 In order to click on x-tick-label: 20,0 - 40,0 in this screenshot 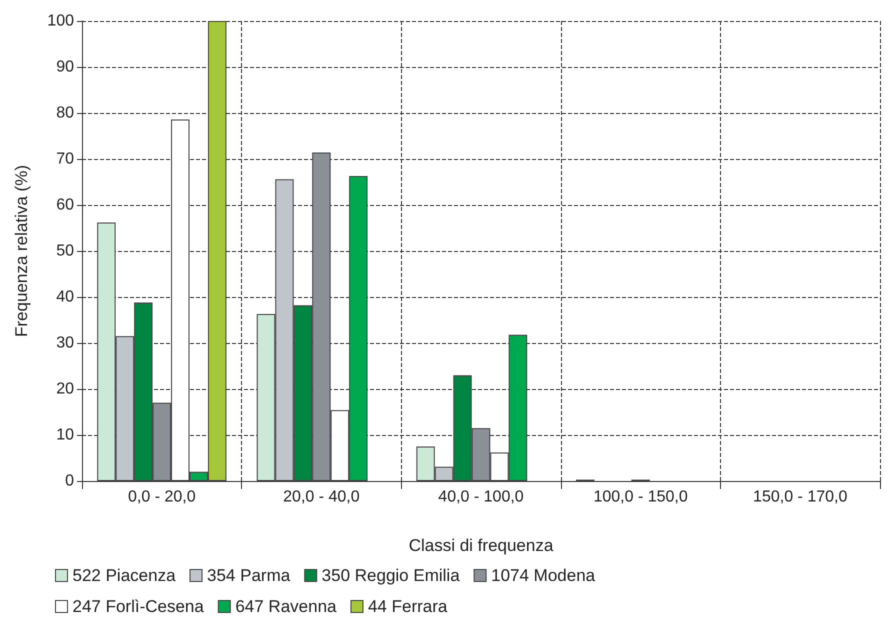, I will do `click(321, 497)`.